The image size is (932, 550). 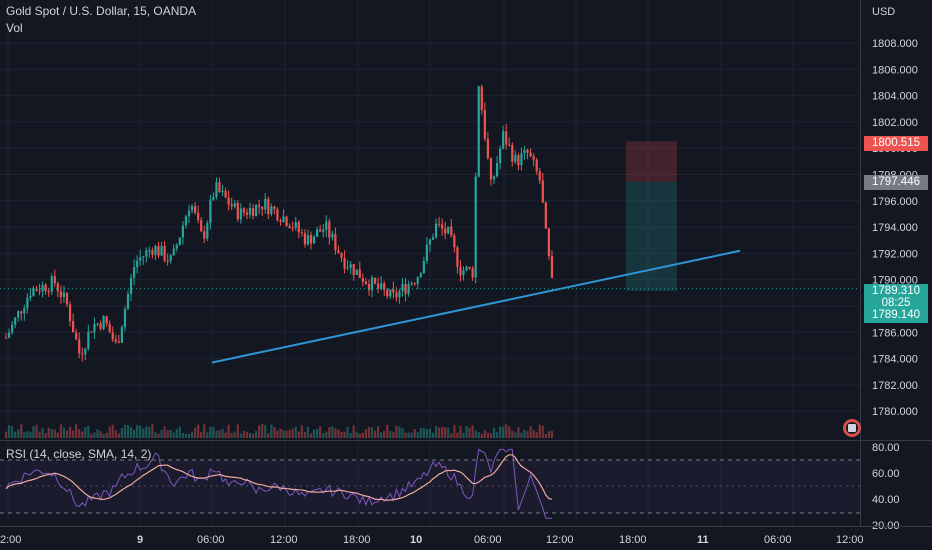 I want to click on trendline, so click(x=476, y=306).